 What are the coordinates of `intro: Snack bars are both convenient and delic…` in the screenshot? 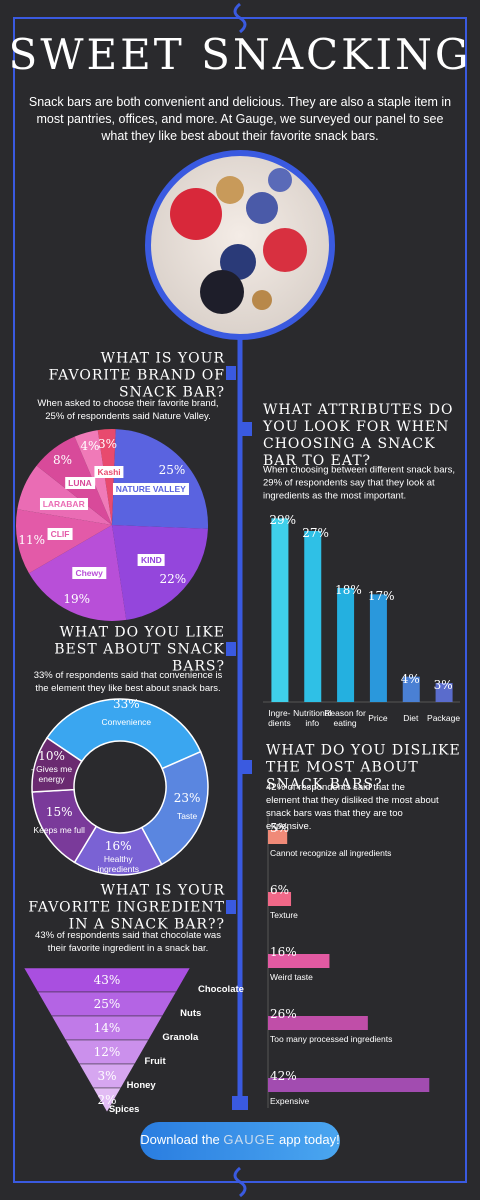 It's located at (240, 119).